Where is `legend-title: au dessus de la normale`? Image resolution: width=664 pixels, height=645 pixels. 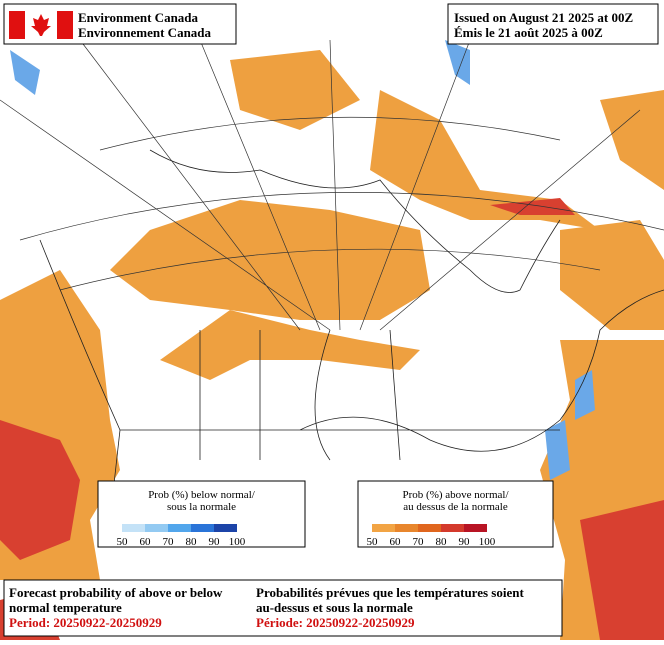 legend-title: au dessus de la normale is located at coordinates (455, 507).